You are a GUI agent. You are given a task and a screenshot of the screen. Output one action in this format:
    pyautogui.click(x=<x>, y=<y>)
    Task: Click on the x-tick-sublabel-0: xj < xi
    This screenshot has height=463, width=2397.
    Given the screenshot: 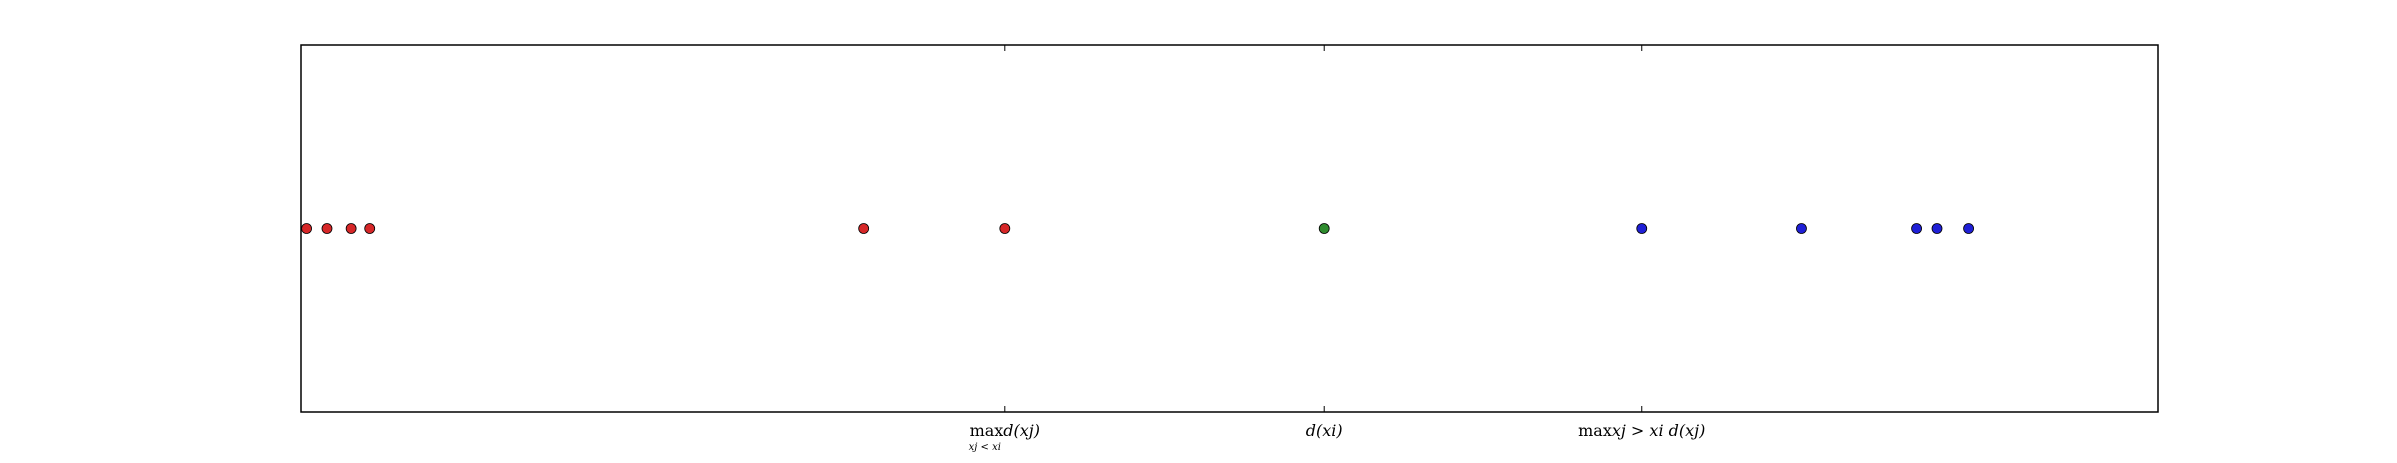 What is the action you would take?
    pyautogui.click(x=985, y=447)
    